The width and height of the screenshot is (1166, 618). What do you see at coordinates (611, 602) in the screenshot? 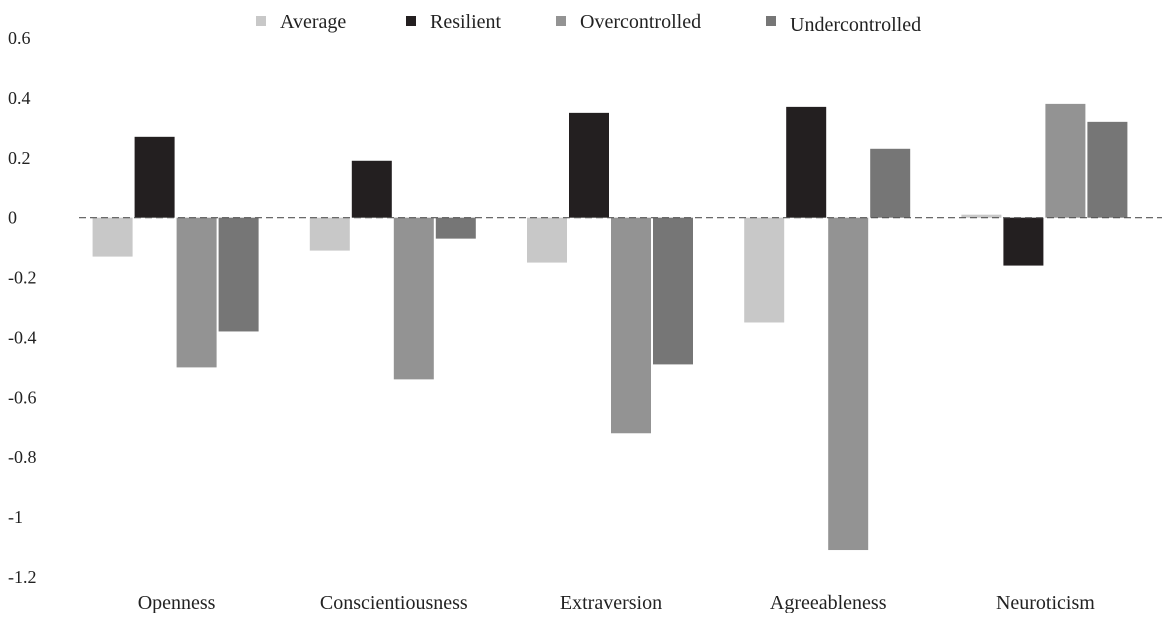
I see `x-category-label: Extraversion` at bounding box center [611, 602].